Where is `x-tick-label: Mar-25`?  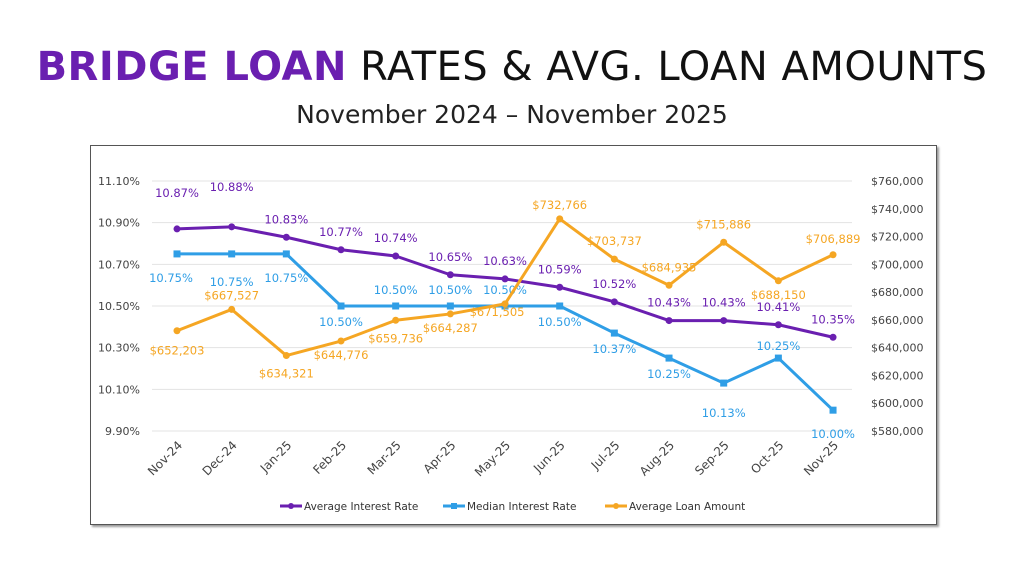 x-tick-label: Mar-25 is located at coordinates (384, 457).